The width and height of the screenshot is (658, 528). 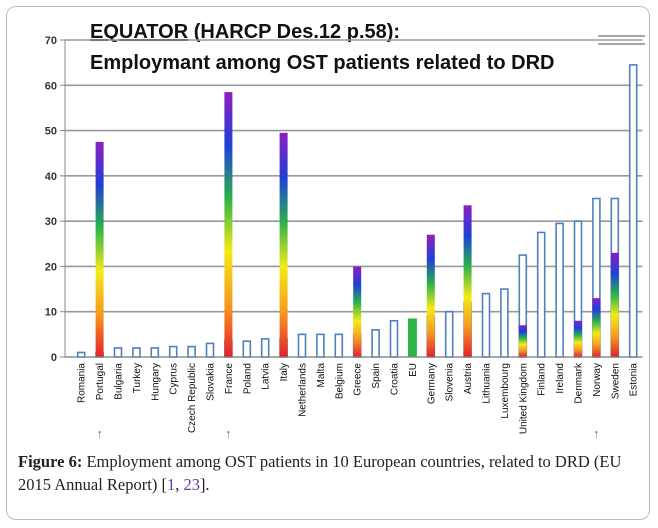 What do you see at coordinates (204, 484) in the screenshot?
I see `caption-end: ].` at bounding box center [204, 484].